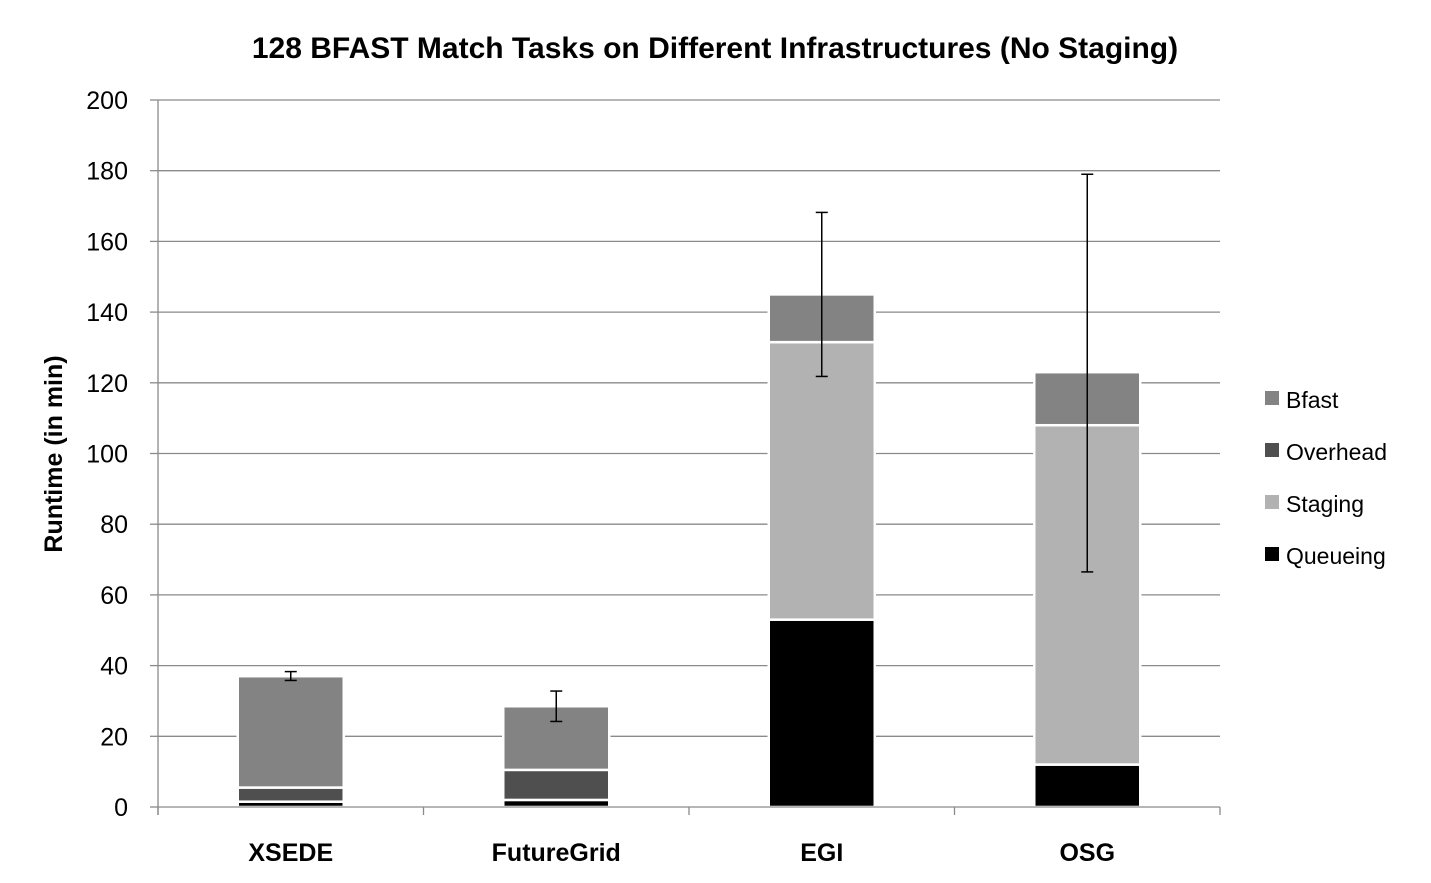 This screenshot has width=1431, height=883. Describe the element at coordinates (121, 808) in the screenshot. I see `y-tick-label: 0` at that location.